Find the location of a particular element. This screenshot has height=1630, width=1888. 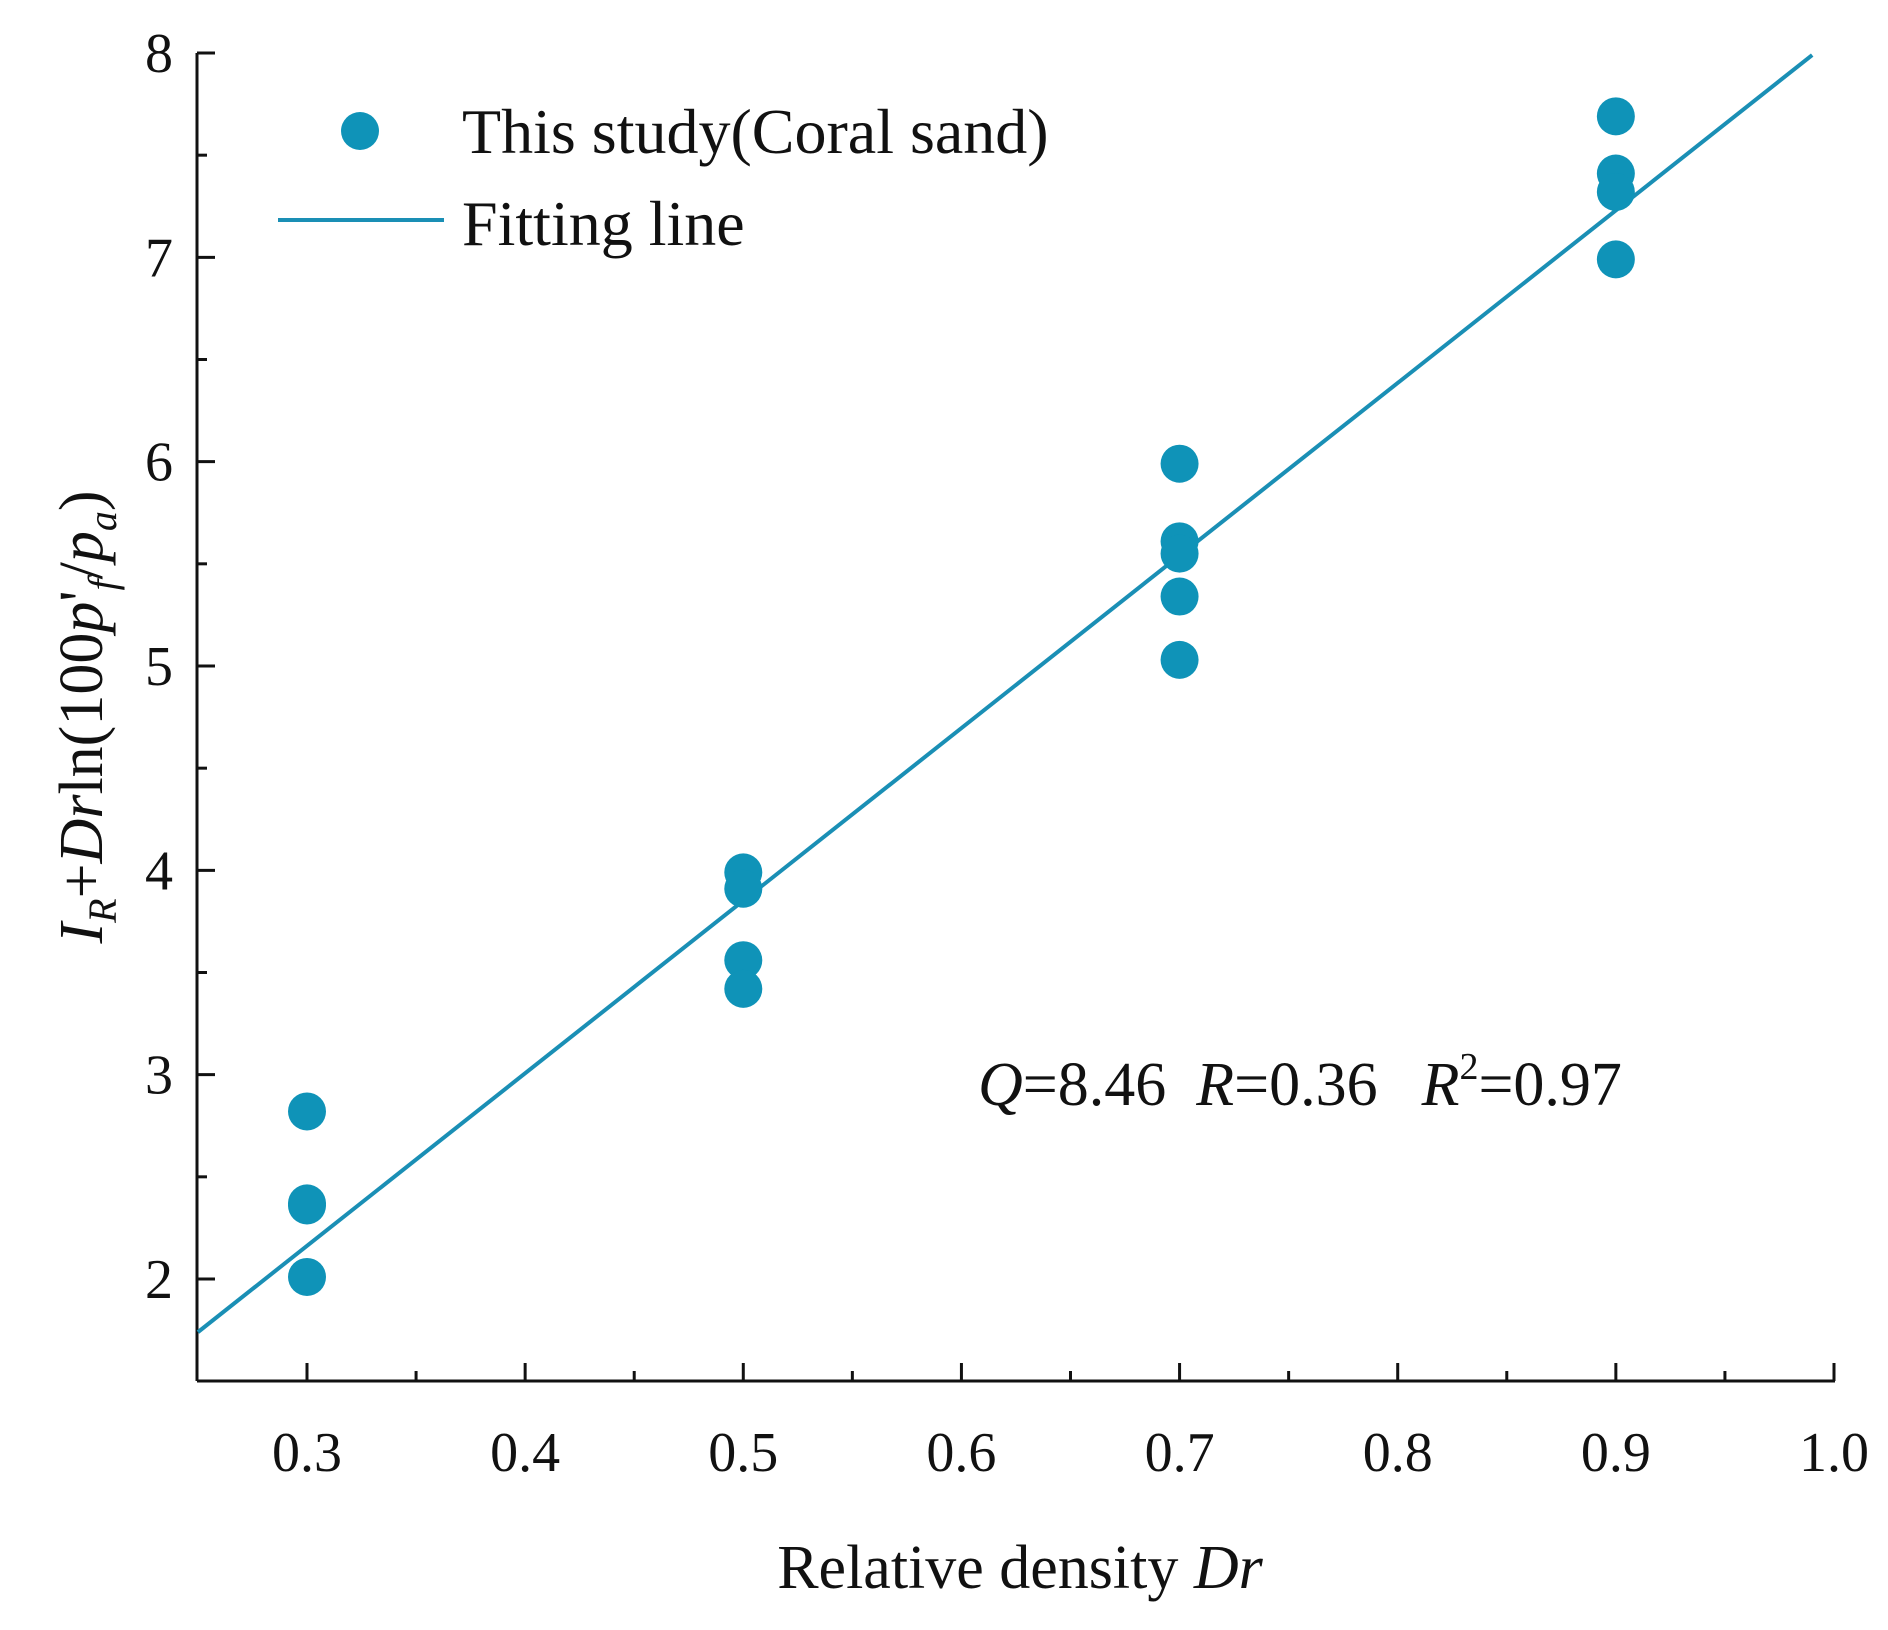

y-title-pa: p is located at coordinates (82, 548).